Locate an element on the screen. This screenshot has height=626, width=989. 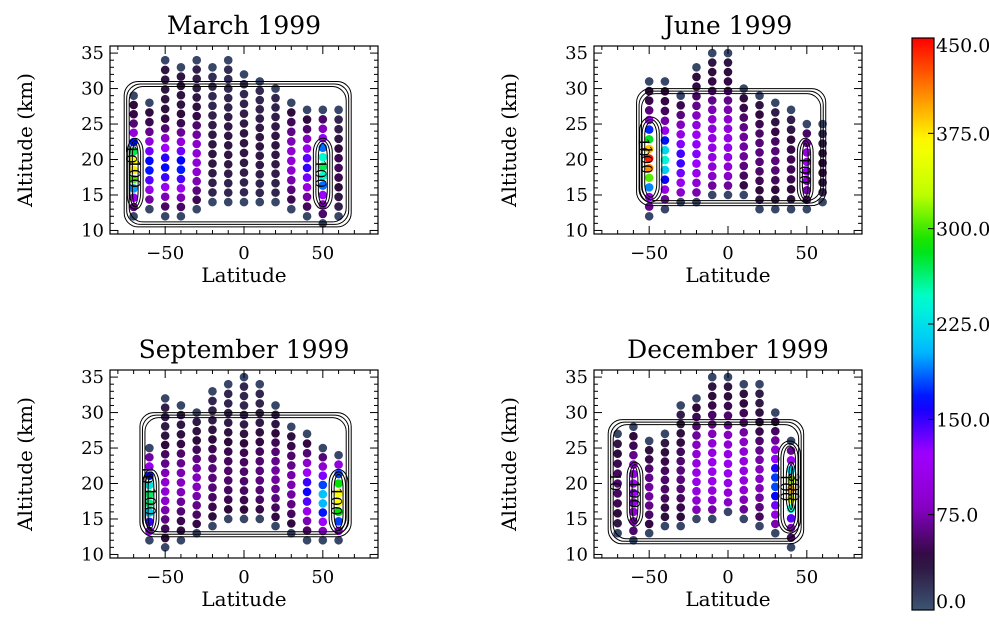
colorbar-tick-label: 150.0 is located at coordinates (962, 420).